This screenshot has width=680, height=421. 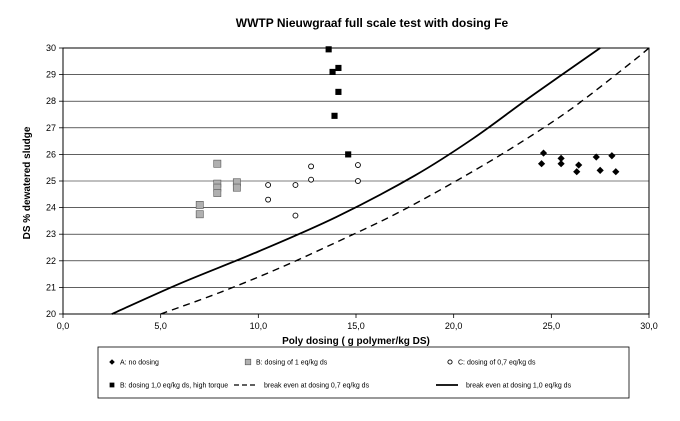 What do you see at coordinates (63, 326) in the screenshot?
I see `x-tick-label: 0,0` at bounding box center [63, 326].